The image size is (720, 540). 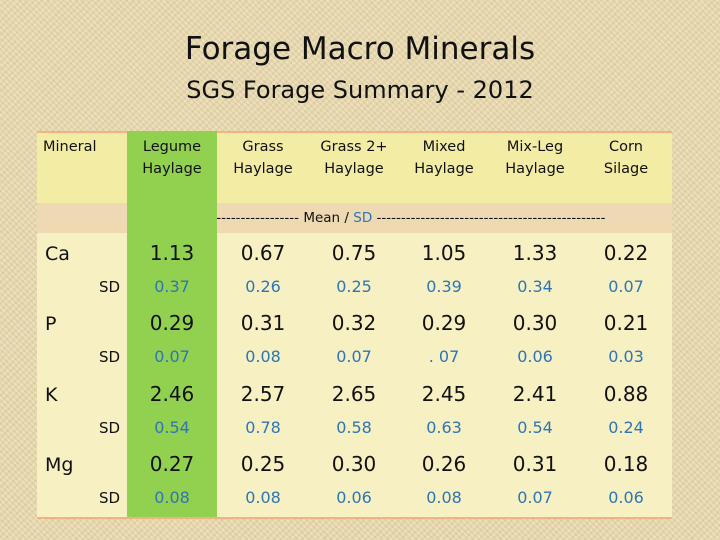 What do you see at coordinates (172, 253) in the screenshot?
I see `mean-value-cell: 1.13` at bounding box center [172, 253].